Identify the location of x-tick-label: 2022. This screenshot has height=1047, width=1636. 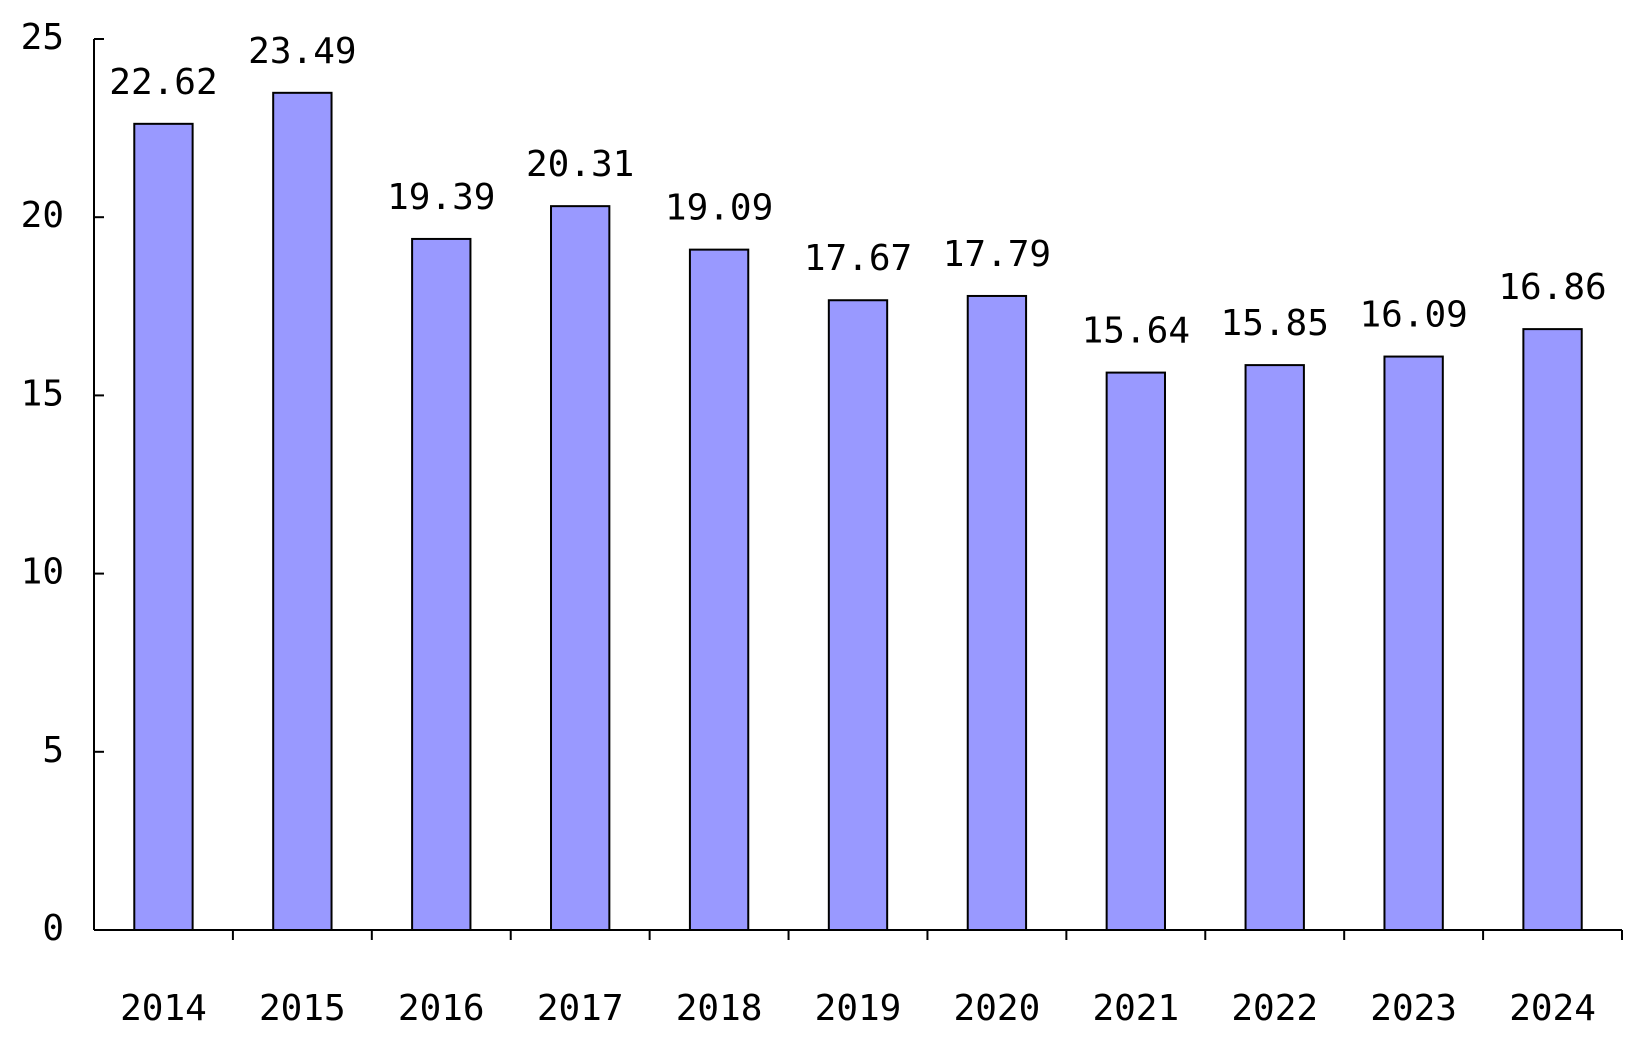
(1274, 1008).